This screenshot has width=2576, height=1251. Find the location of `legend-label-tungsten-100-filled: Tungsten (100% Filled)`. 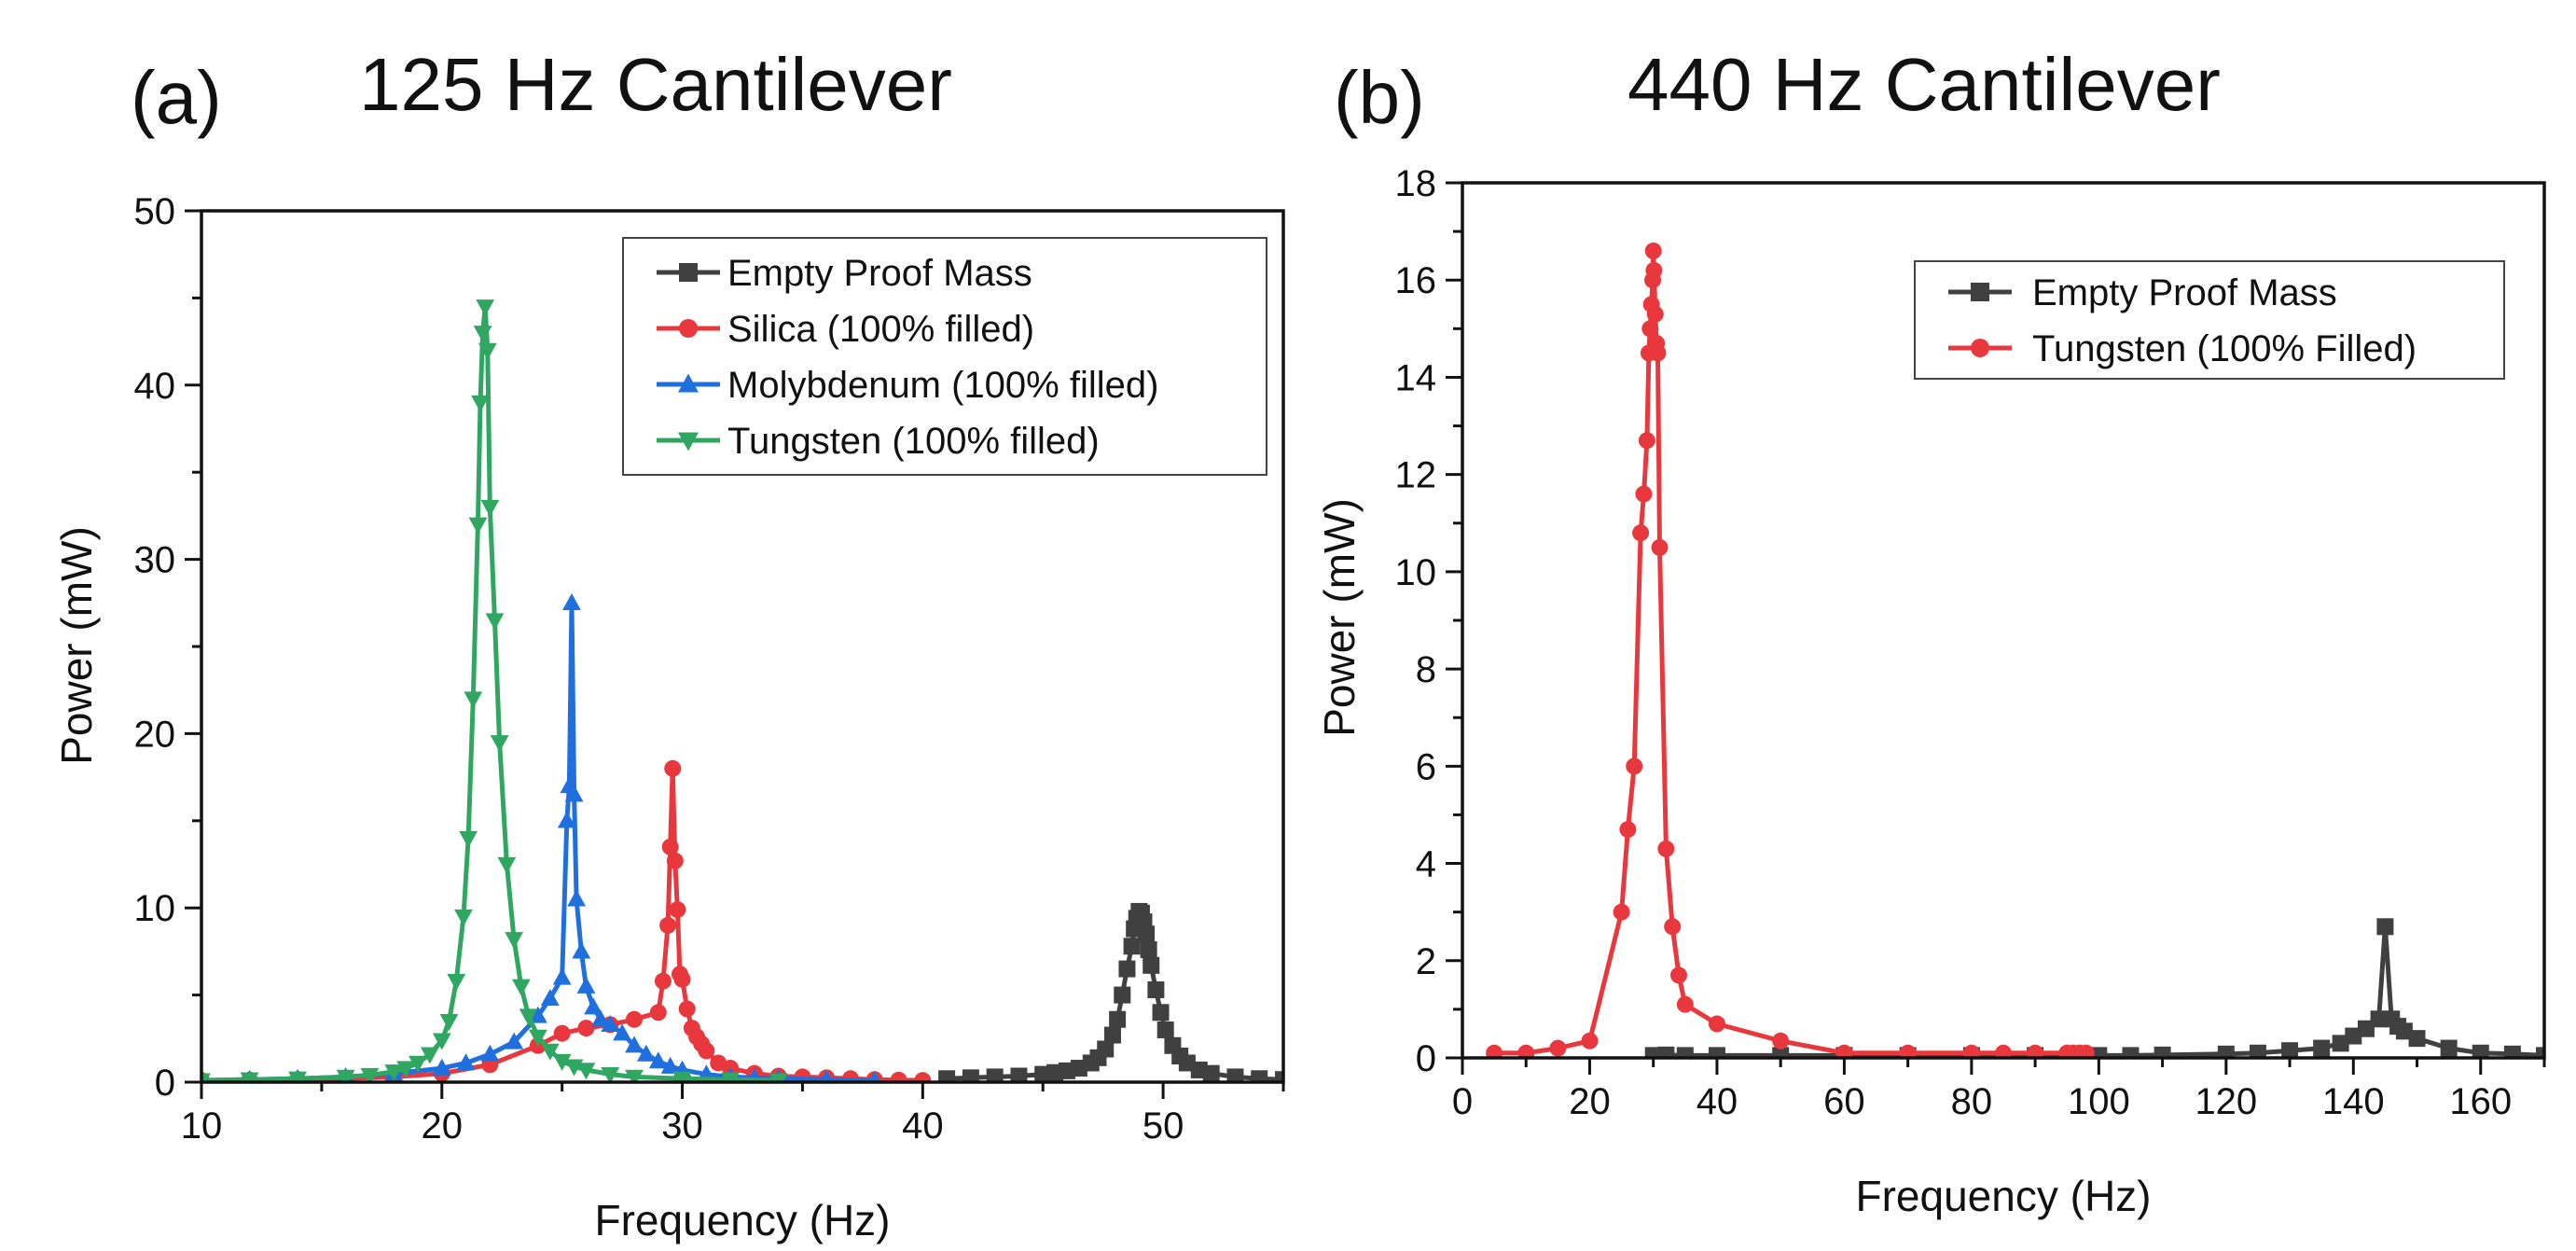

legend-label-tungsten-100-filled: Tungsten (100% Filled) is located at coordinates (2224, 348).